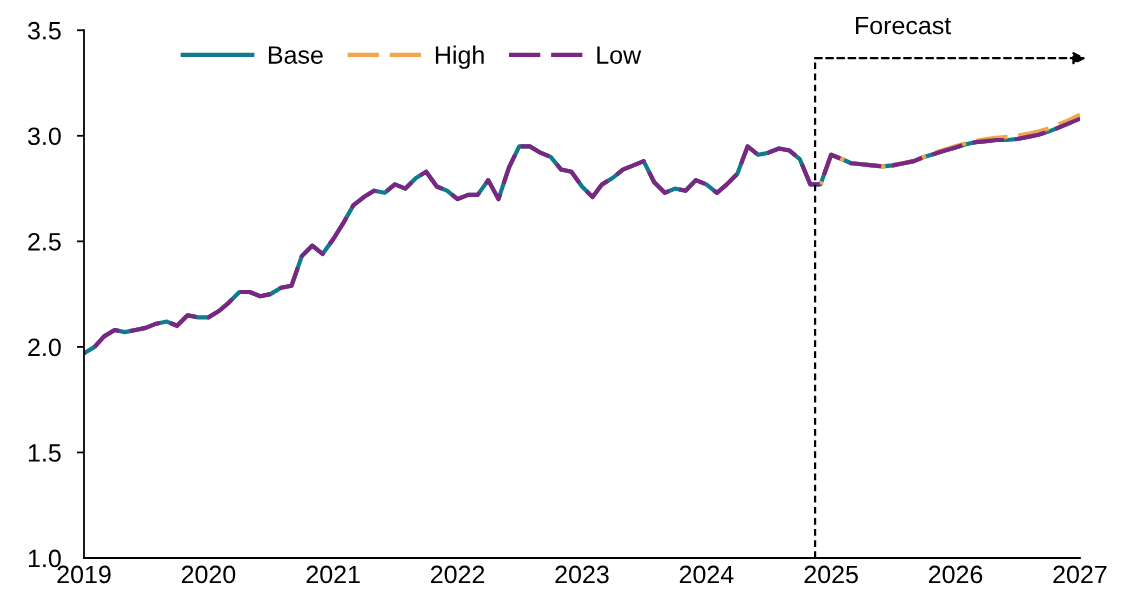 Image resolution: width=1132 pixels, height=593 pixels. What do you see at coordinates (44, 30) in the screenshot?
I see `y-tick-label: 3.5` at bounding box center [44, 30].